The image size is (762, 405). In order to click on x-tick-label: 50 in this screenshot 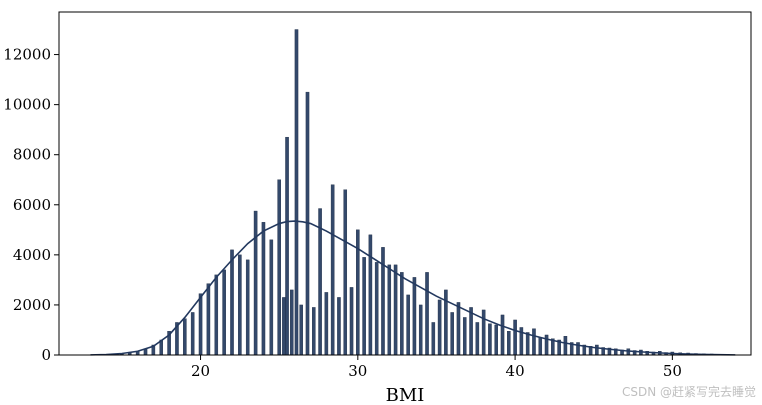, I will do `click(672, 371)`.